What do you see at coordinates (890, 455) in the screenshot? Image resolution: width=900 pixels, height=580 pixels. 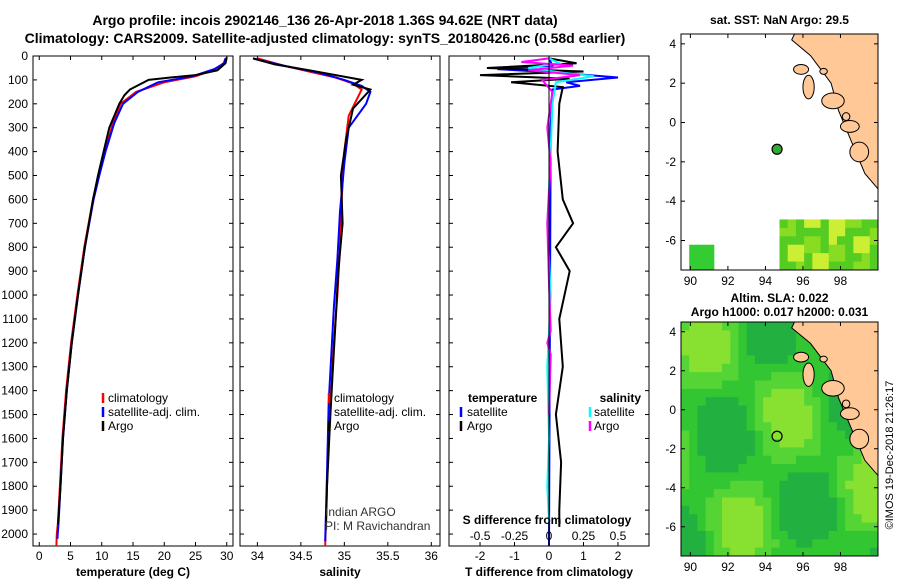 I see `imos-credit: ©IMOS 19-Dec-2018 21:26:17` at bounding box center [890, 455].